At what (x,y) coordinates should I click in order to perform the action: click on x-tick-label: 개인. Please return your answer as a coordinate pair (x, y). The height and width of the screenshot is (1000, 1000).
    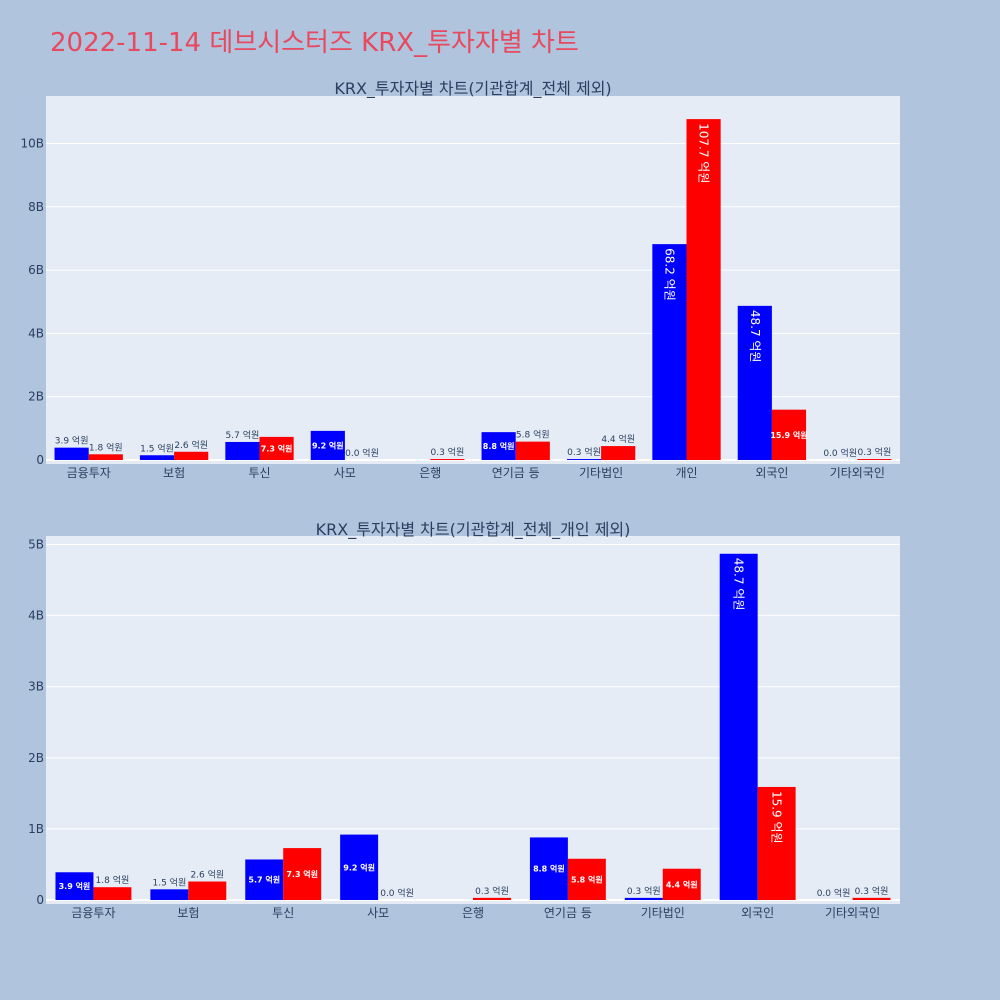
    Looking at the image, I should click on (686, 473).